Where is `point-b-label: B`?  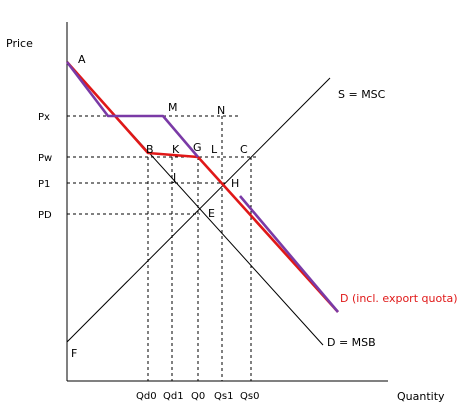 point-b-label: B is located at coordinates (150, 149).